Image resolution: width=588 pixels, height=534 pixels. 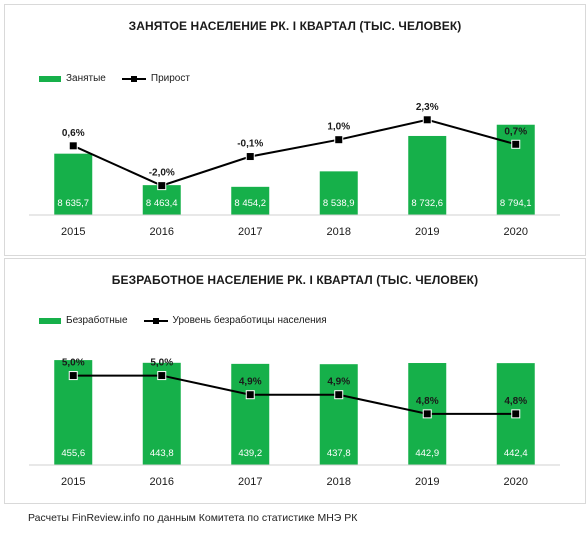 I want to click on legend-item-line: Уровень безработицы населения, so click(x=235, y=320).